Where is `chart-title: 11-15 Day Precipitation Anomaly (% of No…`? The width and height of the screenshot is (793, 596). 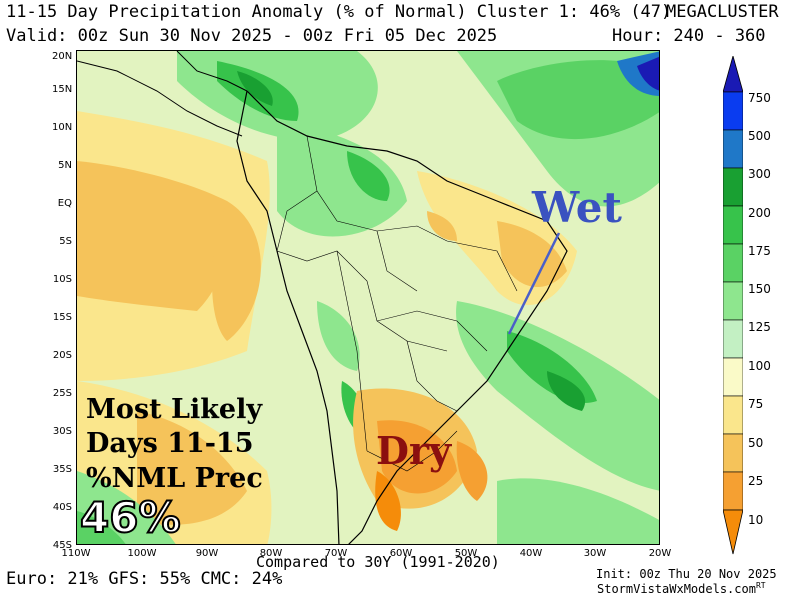
chart-title: 11-15 Day Precipitation Anomaly (% of No… is located at coordinates (339, 12).